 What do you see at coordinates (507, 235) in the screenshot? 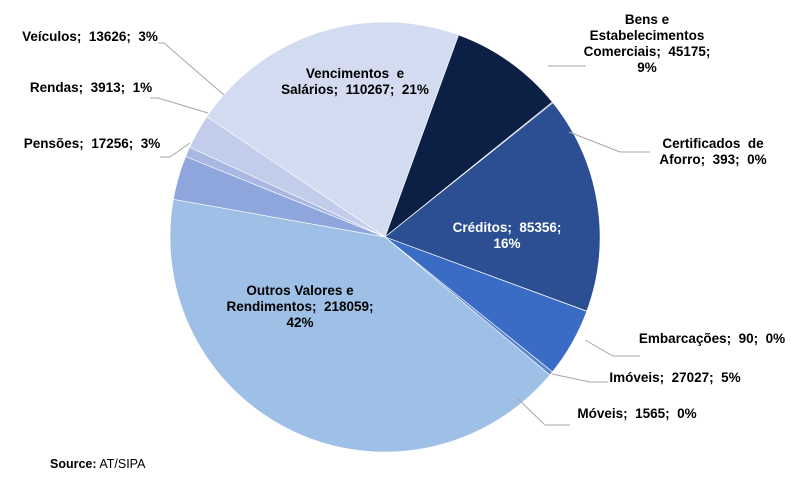
I see `data-label-creditos: Créditos; 85356; 16%` at bounding box center [507, 235].